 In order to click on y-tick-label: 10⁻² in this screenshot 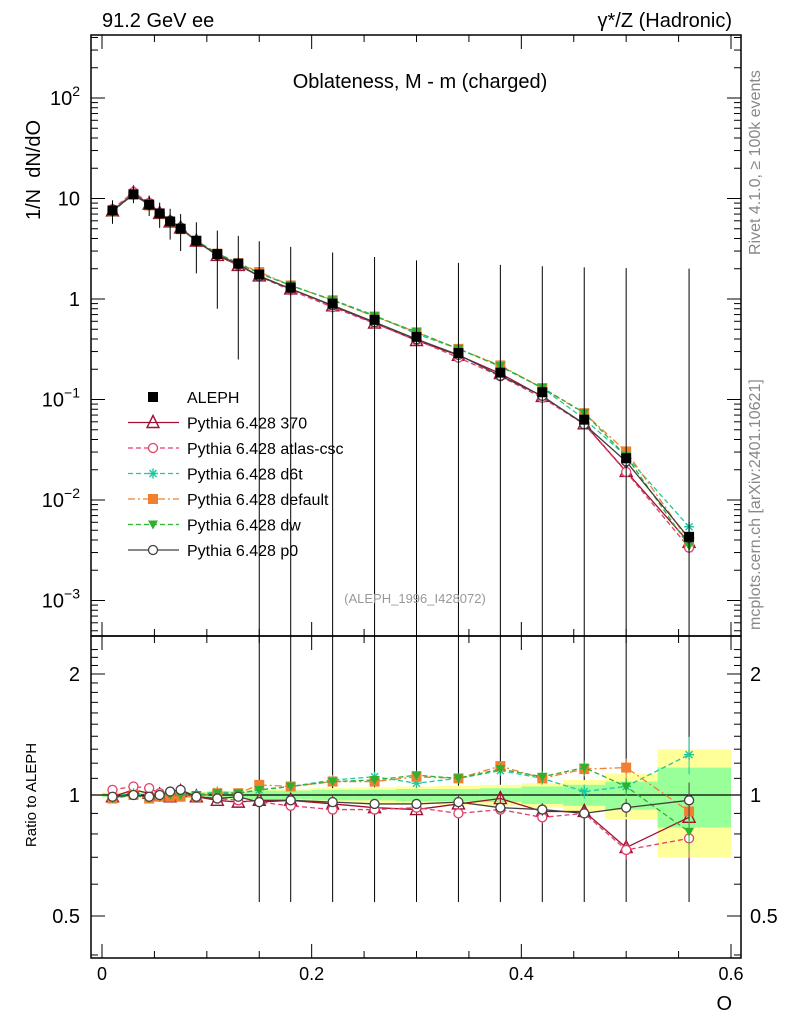, I will do `click(61, 498)`.